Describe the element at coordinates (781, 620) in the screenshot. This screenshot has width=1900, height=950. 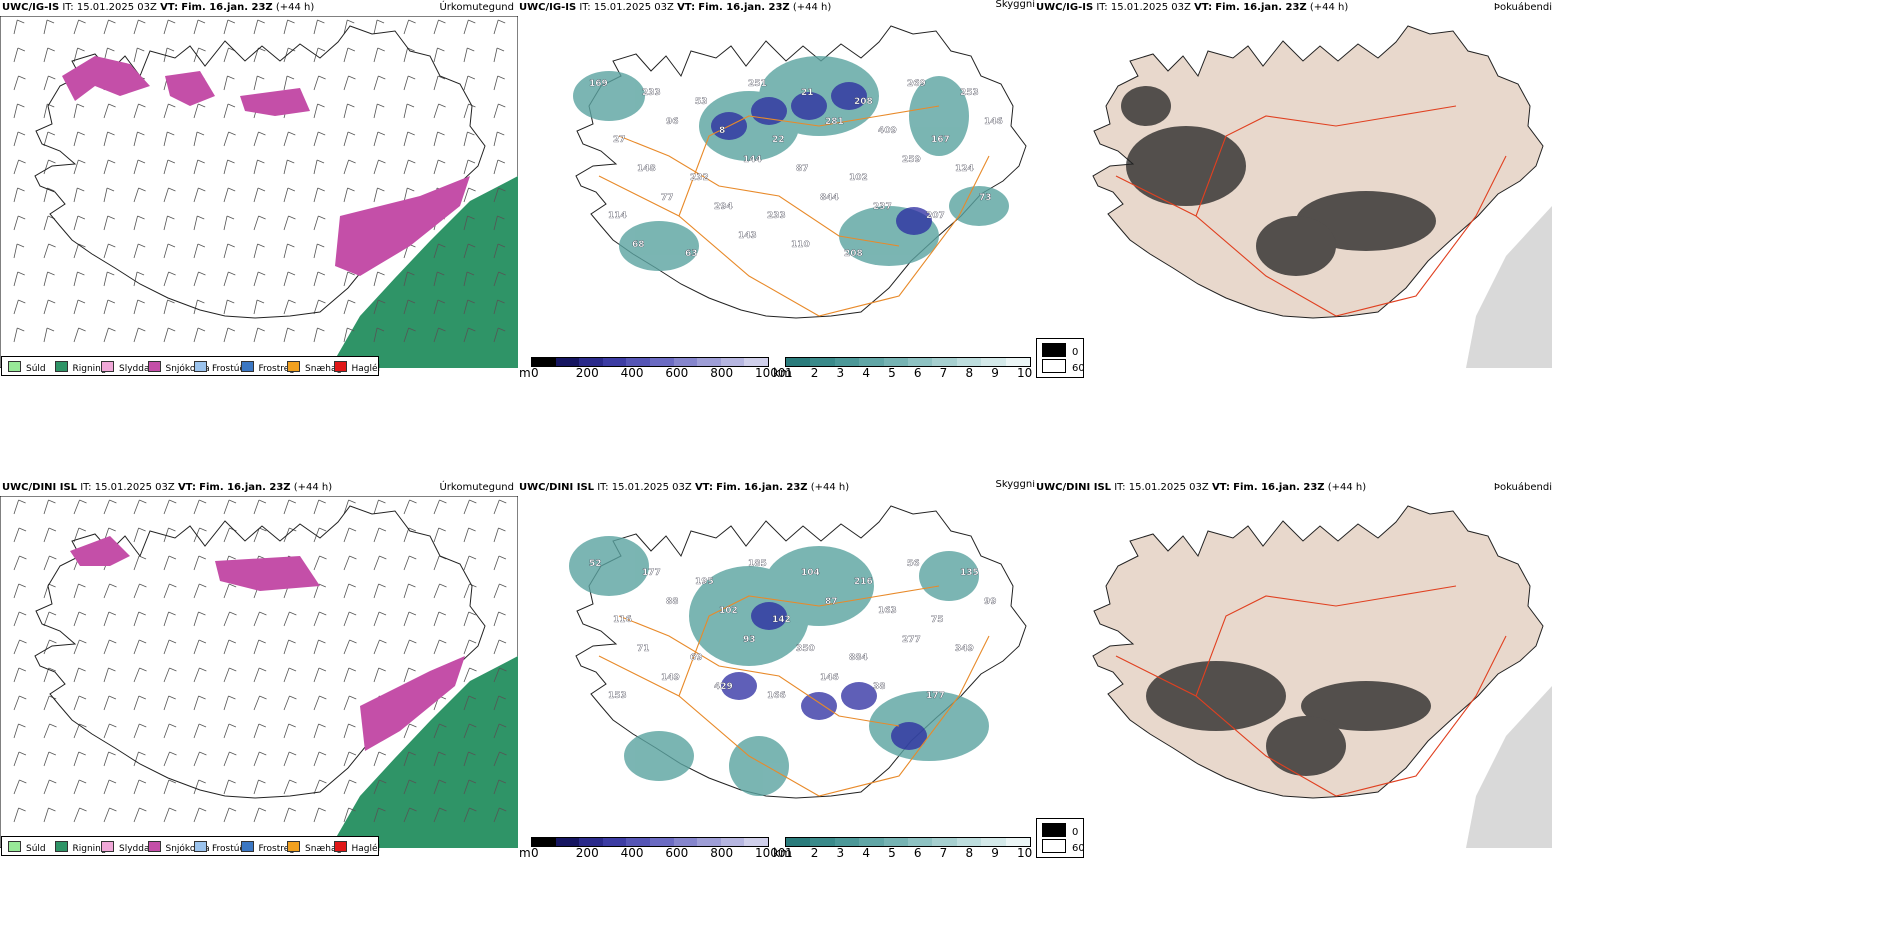
I see `cloud-base-label: 142` at that location.